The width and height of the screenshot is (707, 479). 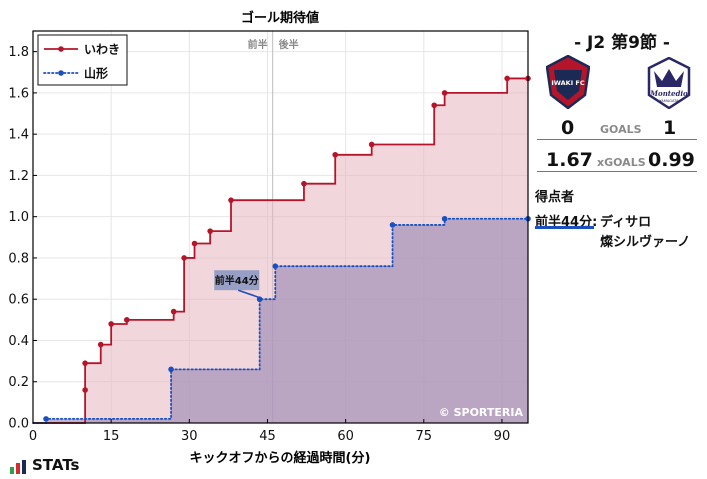 I want to click on brand-name: STATs, so click(x=56, y=465).